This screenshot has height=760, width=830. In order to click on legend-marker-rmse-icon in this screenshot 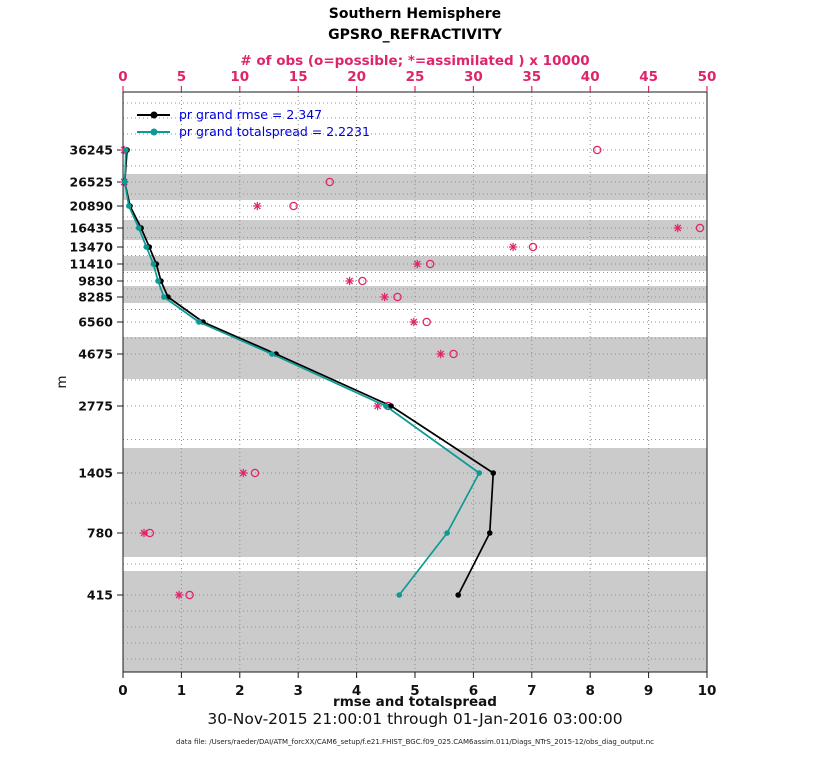, I will do `click(153, 114)`.